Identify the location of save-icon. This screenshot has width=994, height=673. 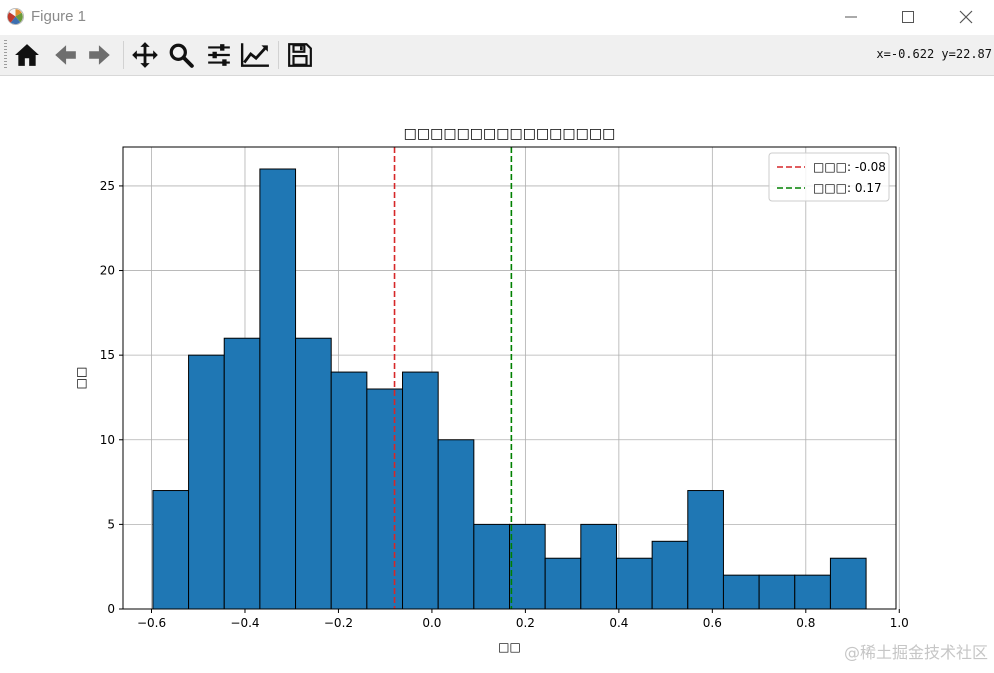
(300, 55).